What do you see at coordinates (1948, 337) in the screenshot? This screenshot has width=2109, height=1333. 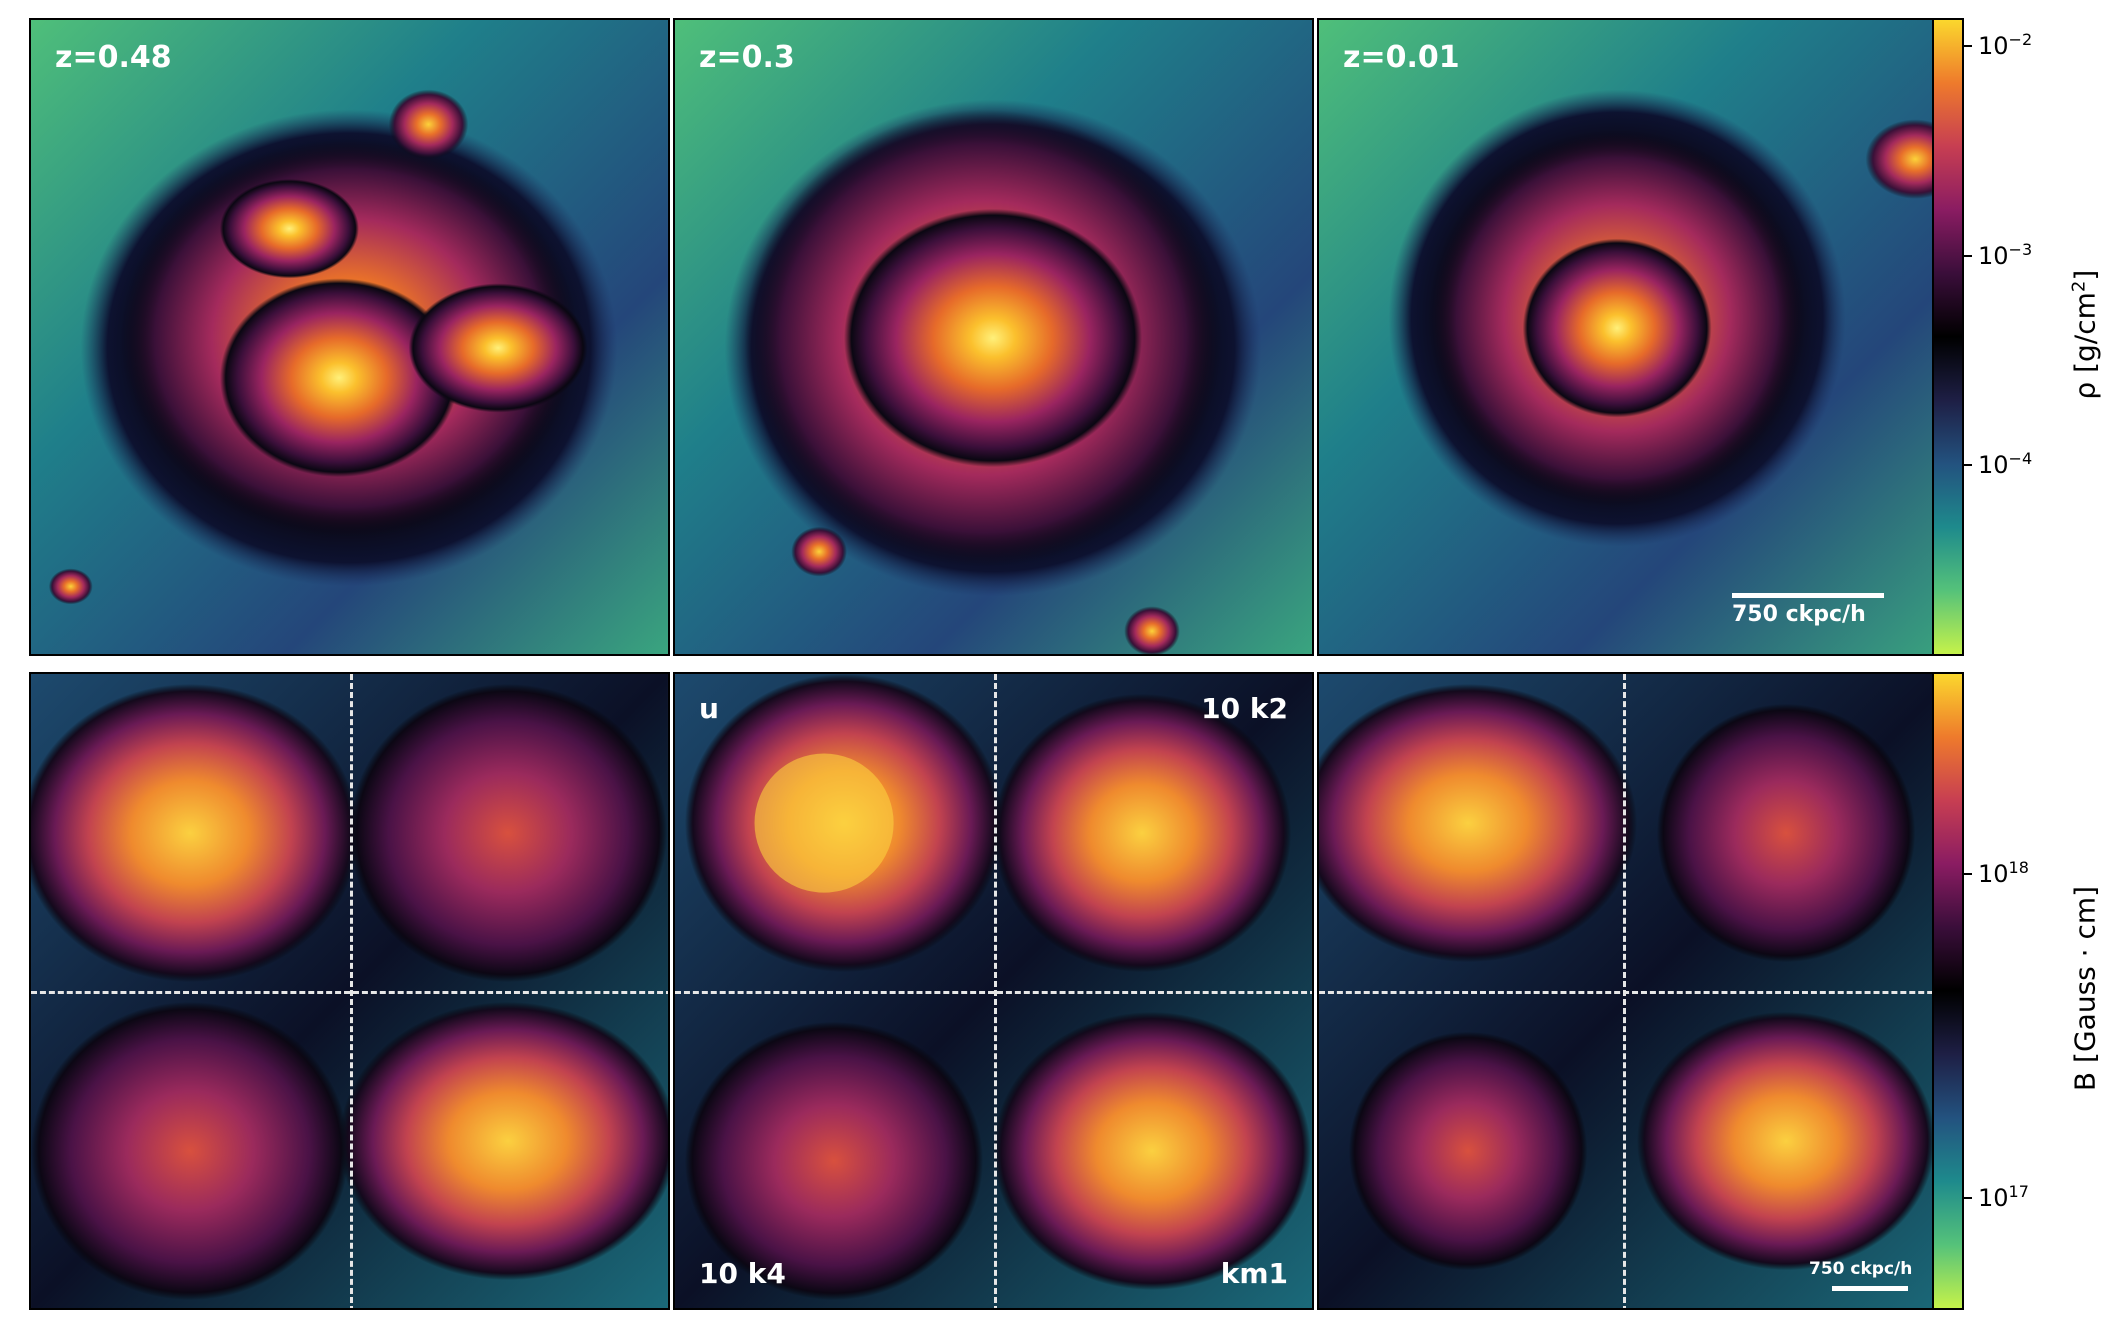 I see `density-colorbar` at bounding box center [1948, 337].